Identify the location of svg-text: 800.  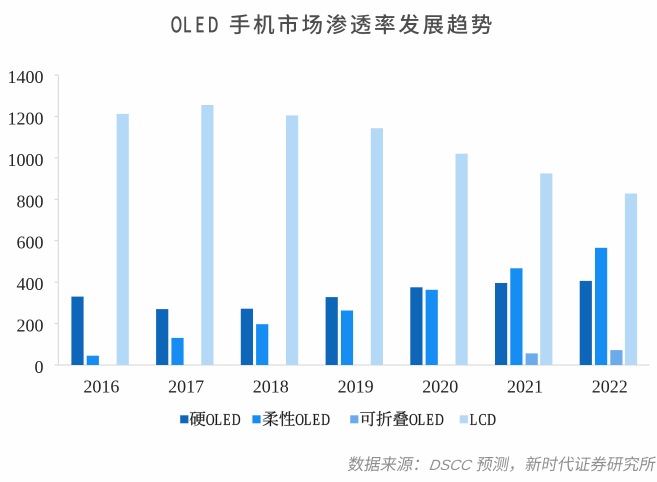
(30, 201).